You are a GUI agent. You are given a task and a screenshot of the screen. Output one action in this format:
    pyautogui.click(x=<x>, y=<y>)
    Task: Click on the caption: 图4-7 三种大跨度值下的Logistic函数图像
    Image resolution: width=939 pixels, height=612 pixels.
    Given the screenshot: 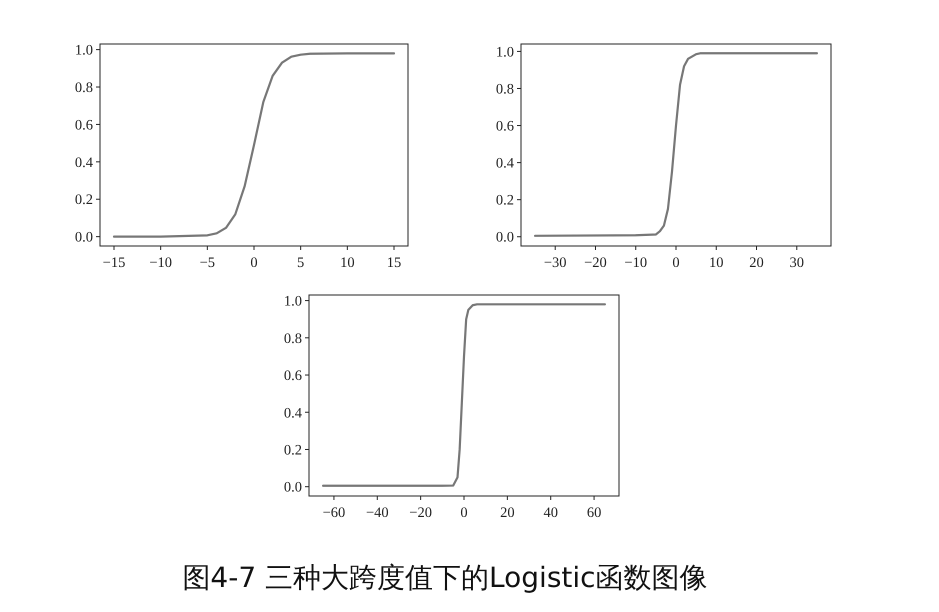 What is the action you would take?
    pyautogui.click(x=445, y=577)
    